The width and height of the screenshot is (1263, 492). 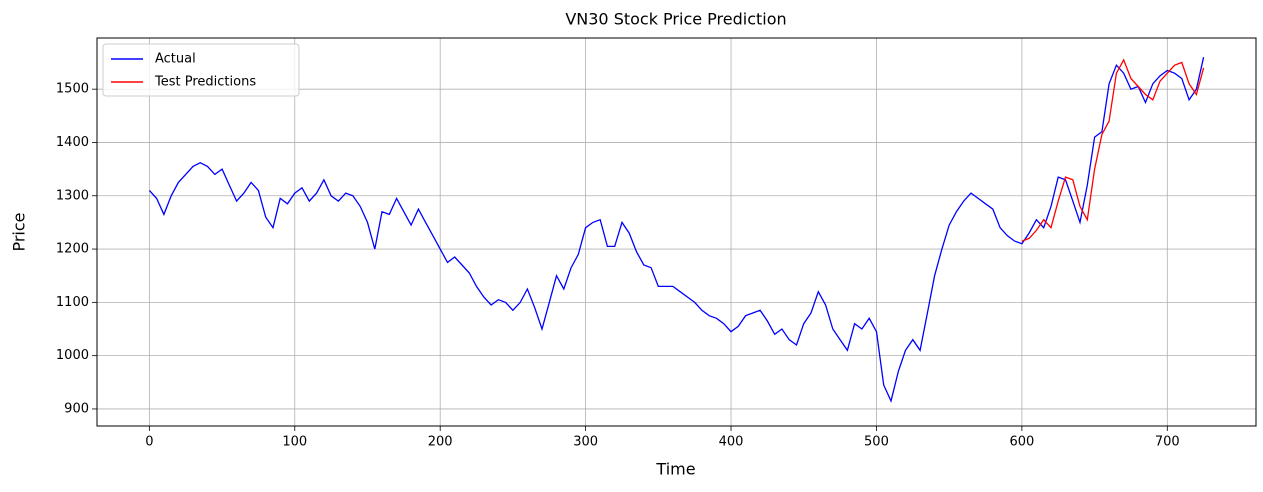 What do you see at coordinates (1113, 150) in the screenshot?
I see `data-line` at bounding box center [1113, 150].